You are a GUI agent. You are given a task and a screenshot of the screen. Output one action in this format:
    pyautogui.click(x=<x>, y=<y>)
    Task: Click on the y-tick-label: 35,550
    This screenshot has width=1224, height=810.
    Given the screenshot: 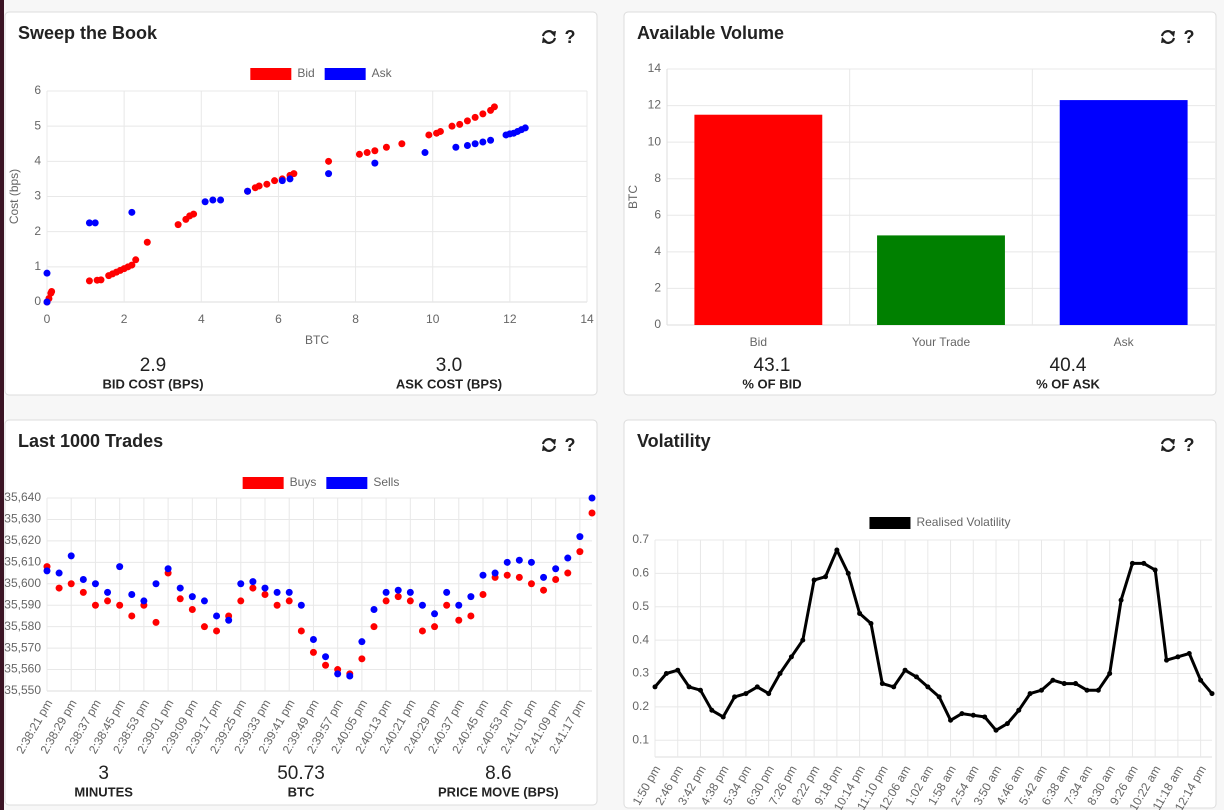 What is the action you would take?
    pyautogui.click(x=22, y=690)
    